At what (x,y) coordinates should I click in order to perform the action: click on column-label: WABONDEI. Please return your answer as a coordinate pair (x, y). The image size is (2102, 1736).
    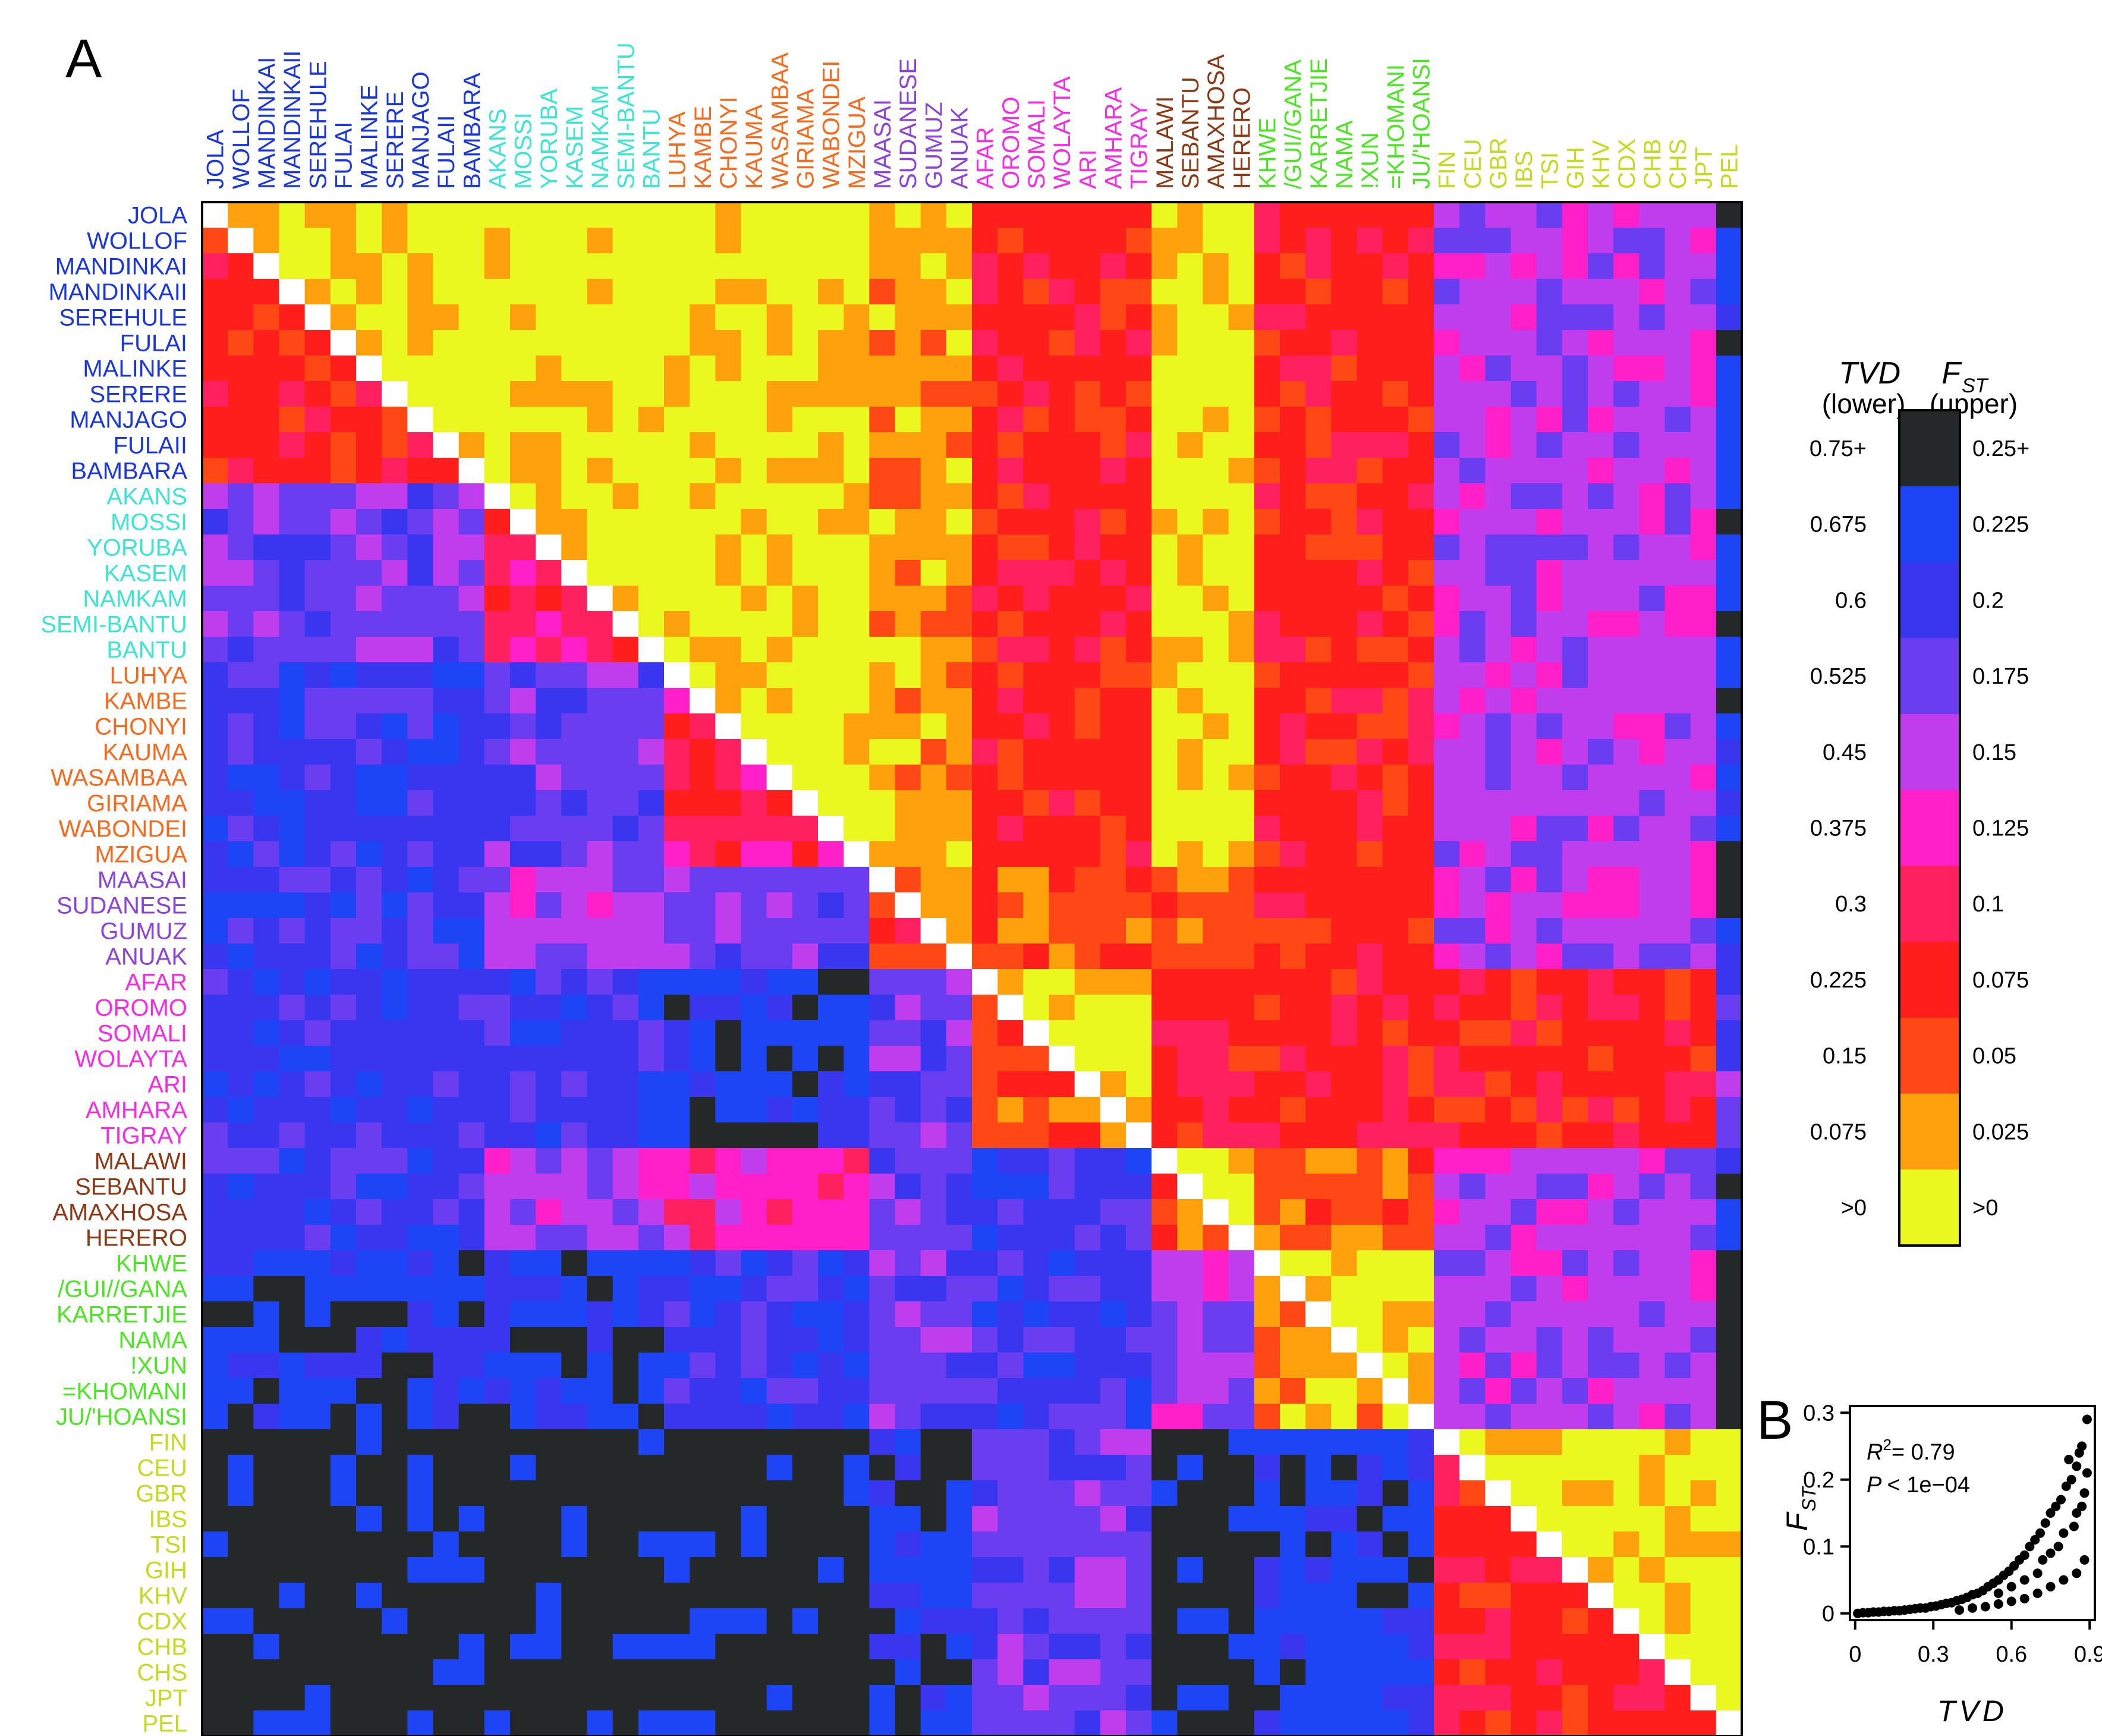
    Looking at the image, I should click on (832, 125).